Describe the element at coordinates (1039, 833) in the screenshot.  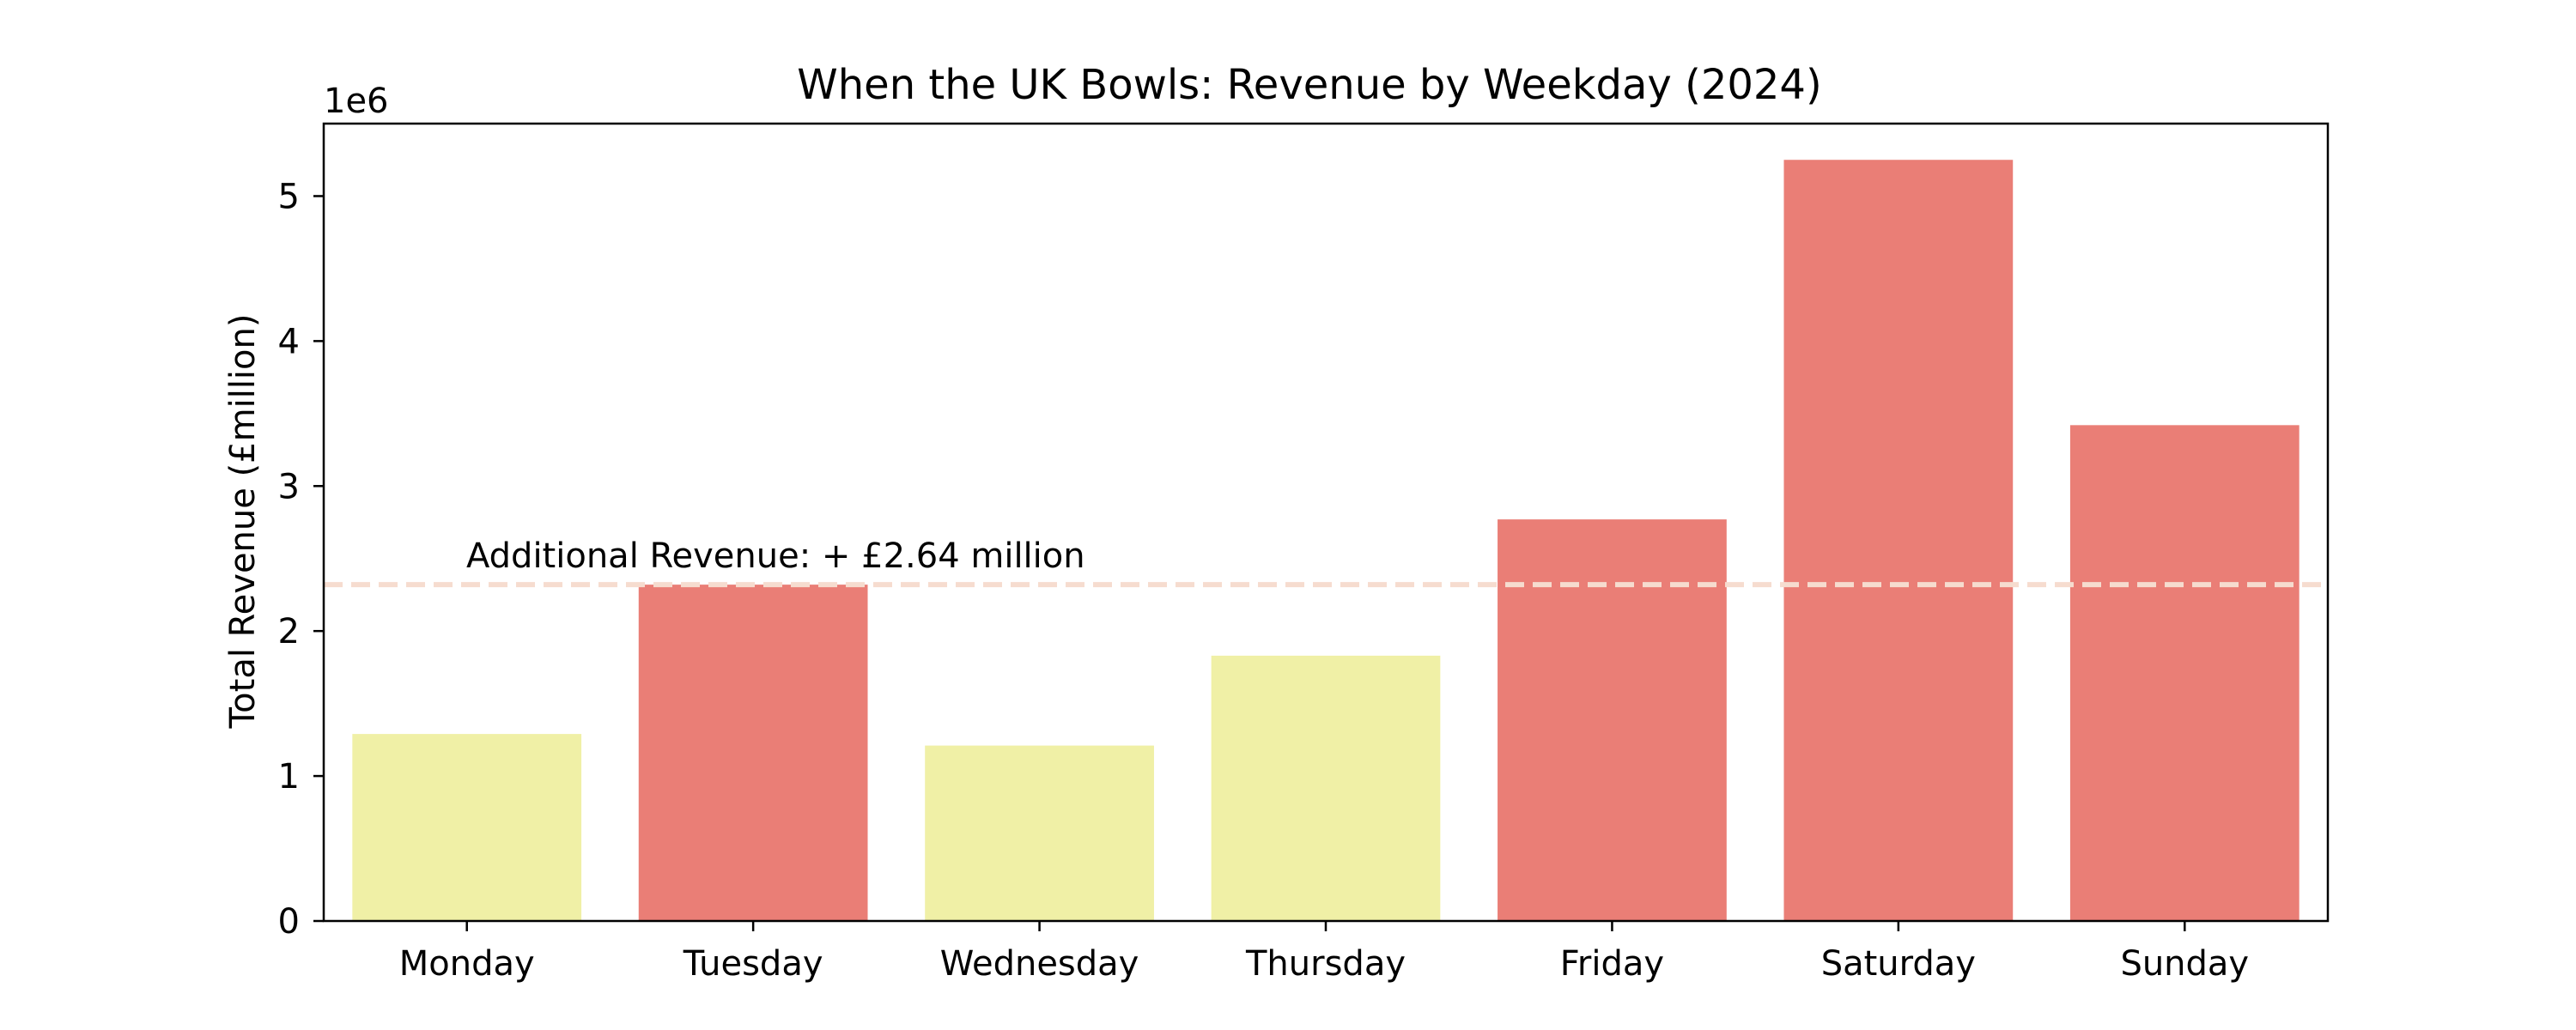
I see `bar-wednesday` at that location.